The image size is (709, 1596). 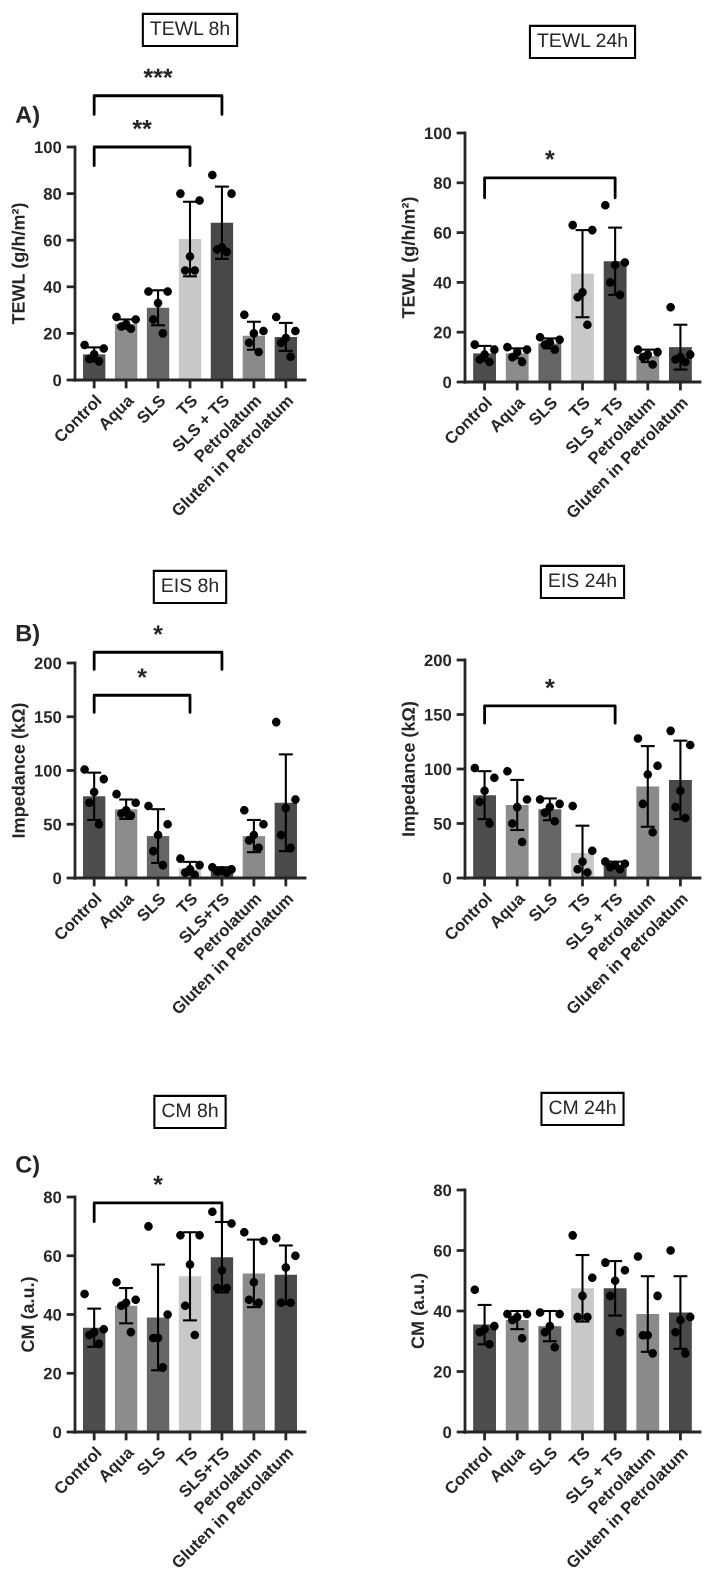 I want to click on chart-title: CM 8h, so click(x=190, y=1110).